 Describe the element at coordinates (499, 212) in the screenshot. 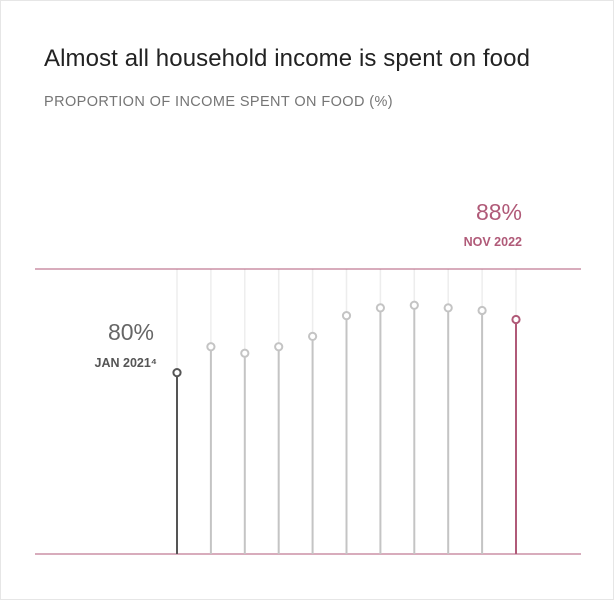

I see `end-value-label: 88%` at that location.